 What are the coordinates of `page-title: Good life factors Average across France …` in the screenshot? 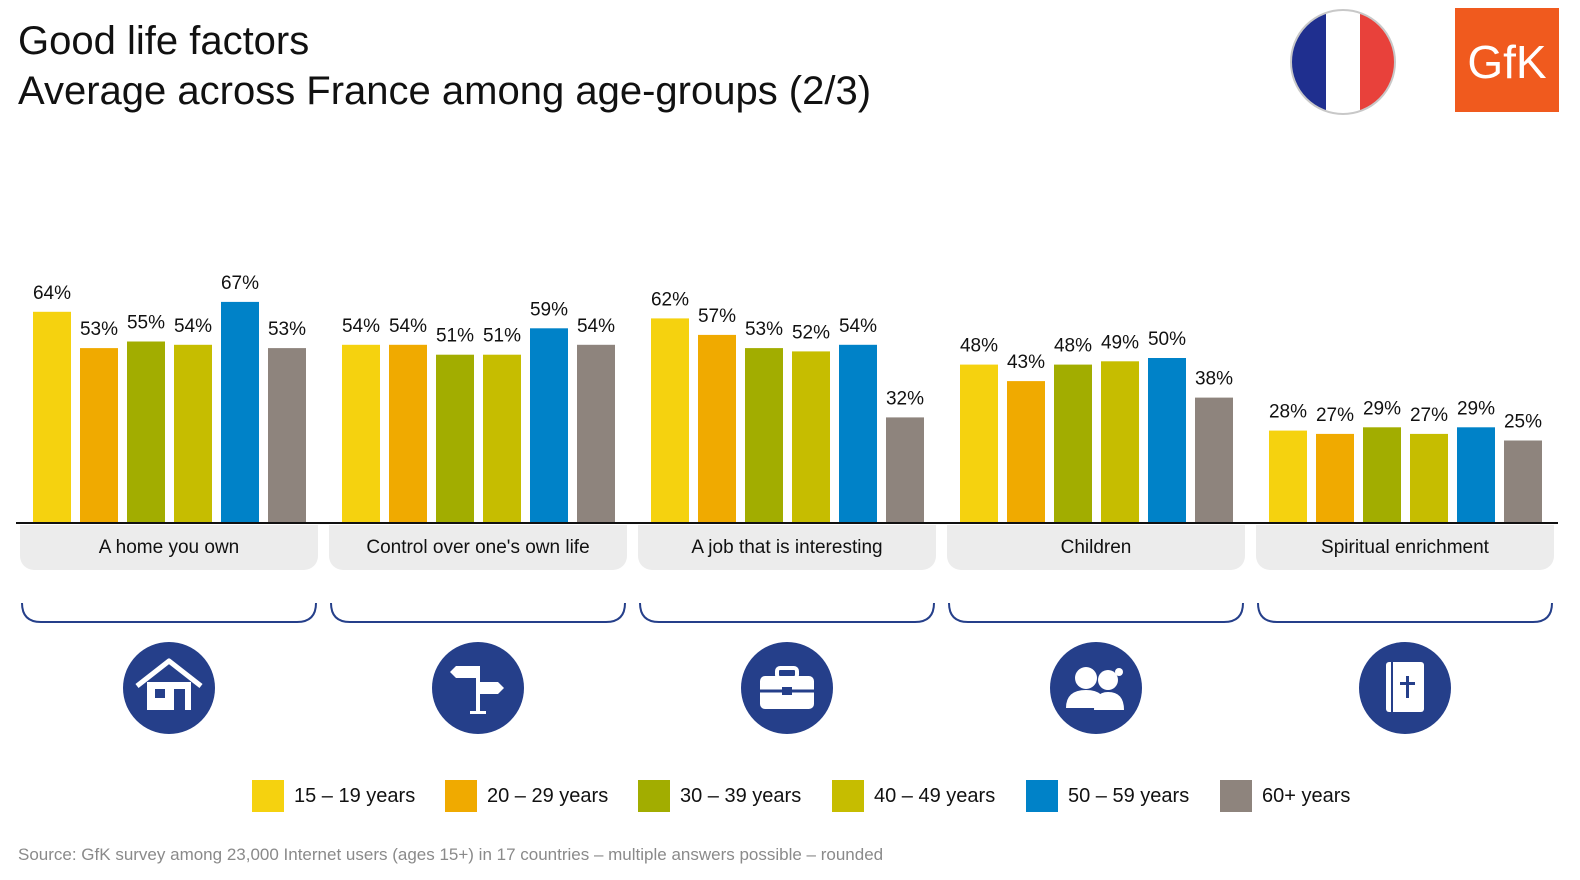 It's located at (444, 66).